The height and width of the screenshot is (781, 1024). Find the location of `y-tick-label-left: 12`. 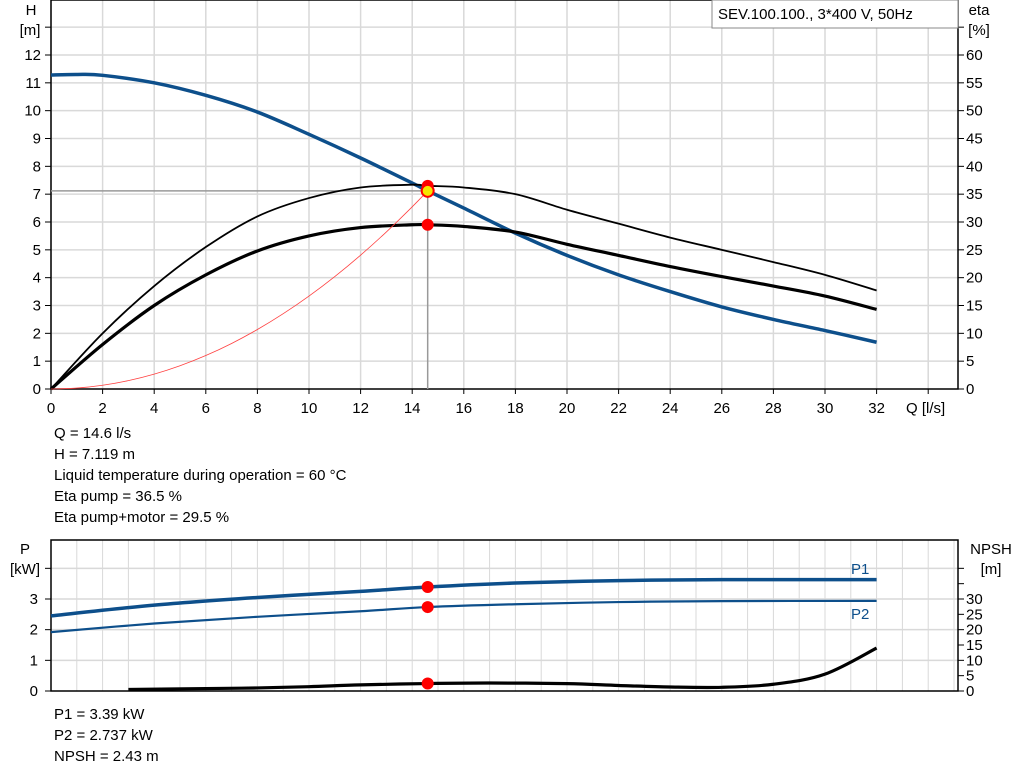

y-tick-label-left: 12 is located at coordinates (32, 55).